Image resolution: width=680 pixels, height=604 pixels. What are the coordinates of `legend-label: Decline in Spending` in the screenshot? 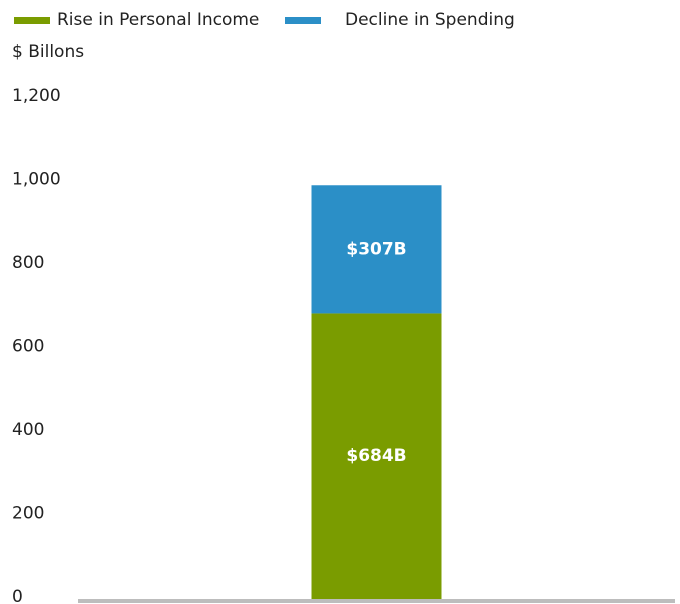 It's located at (430, 20).